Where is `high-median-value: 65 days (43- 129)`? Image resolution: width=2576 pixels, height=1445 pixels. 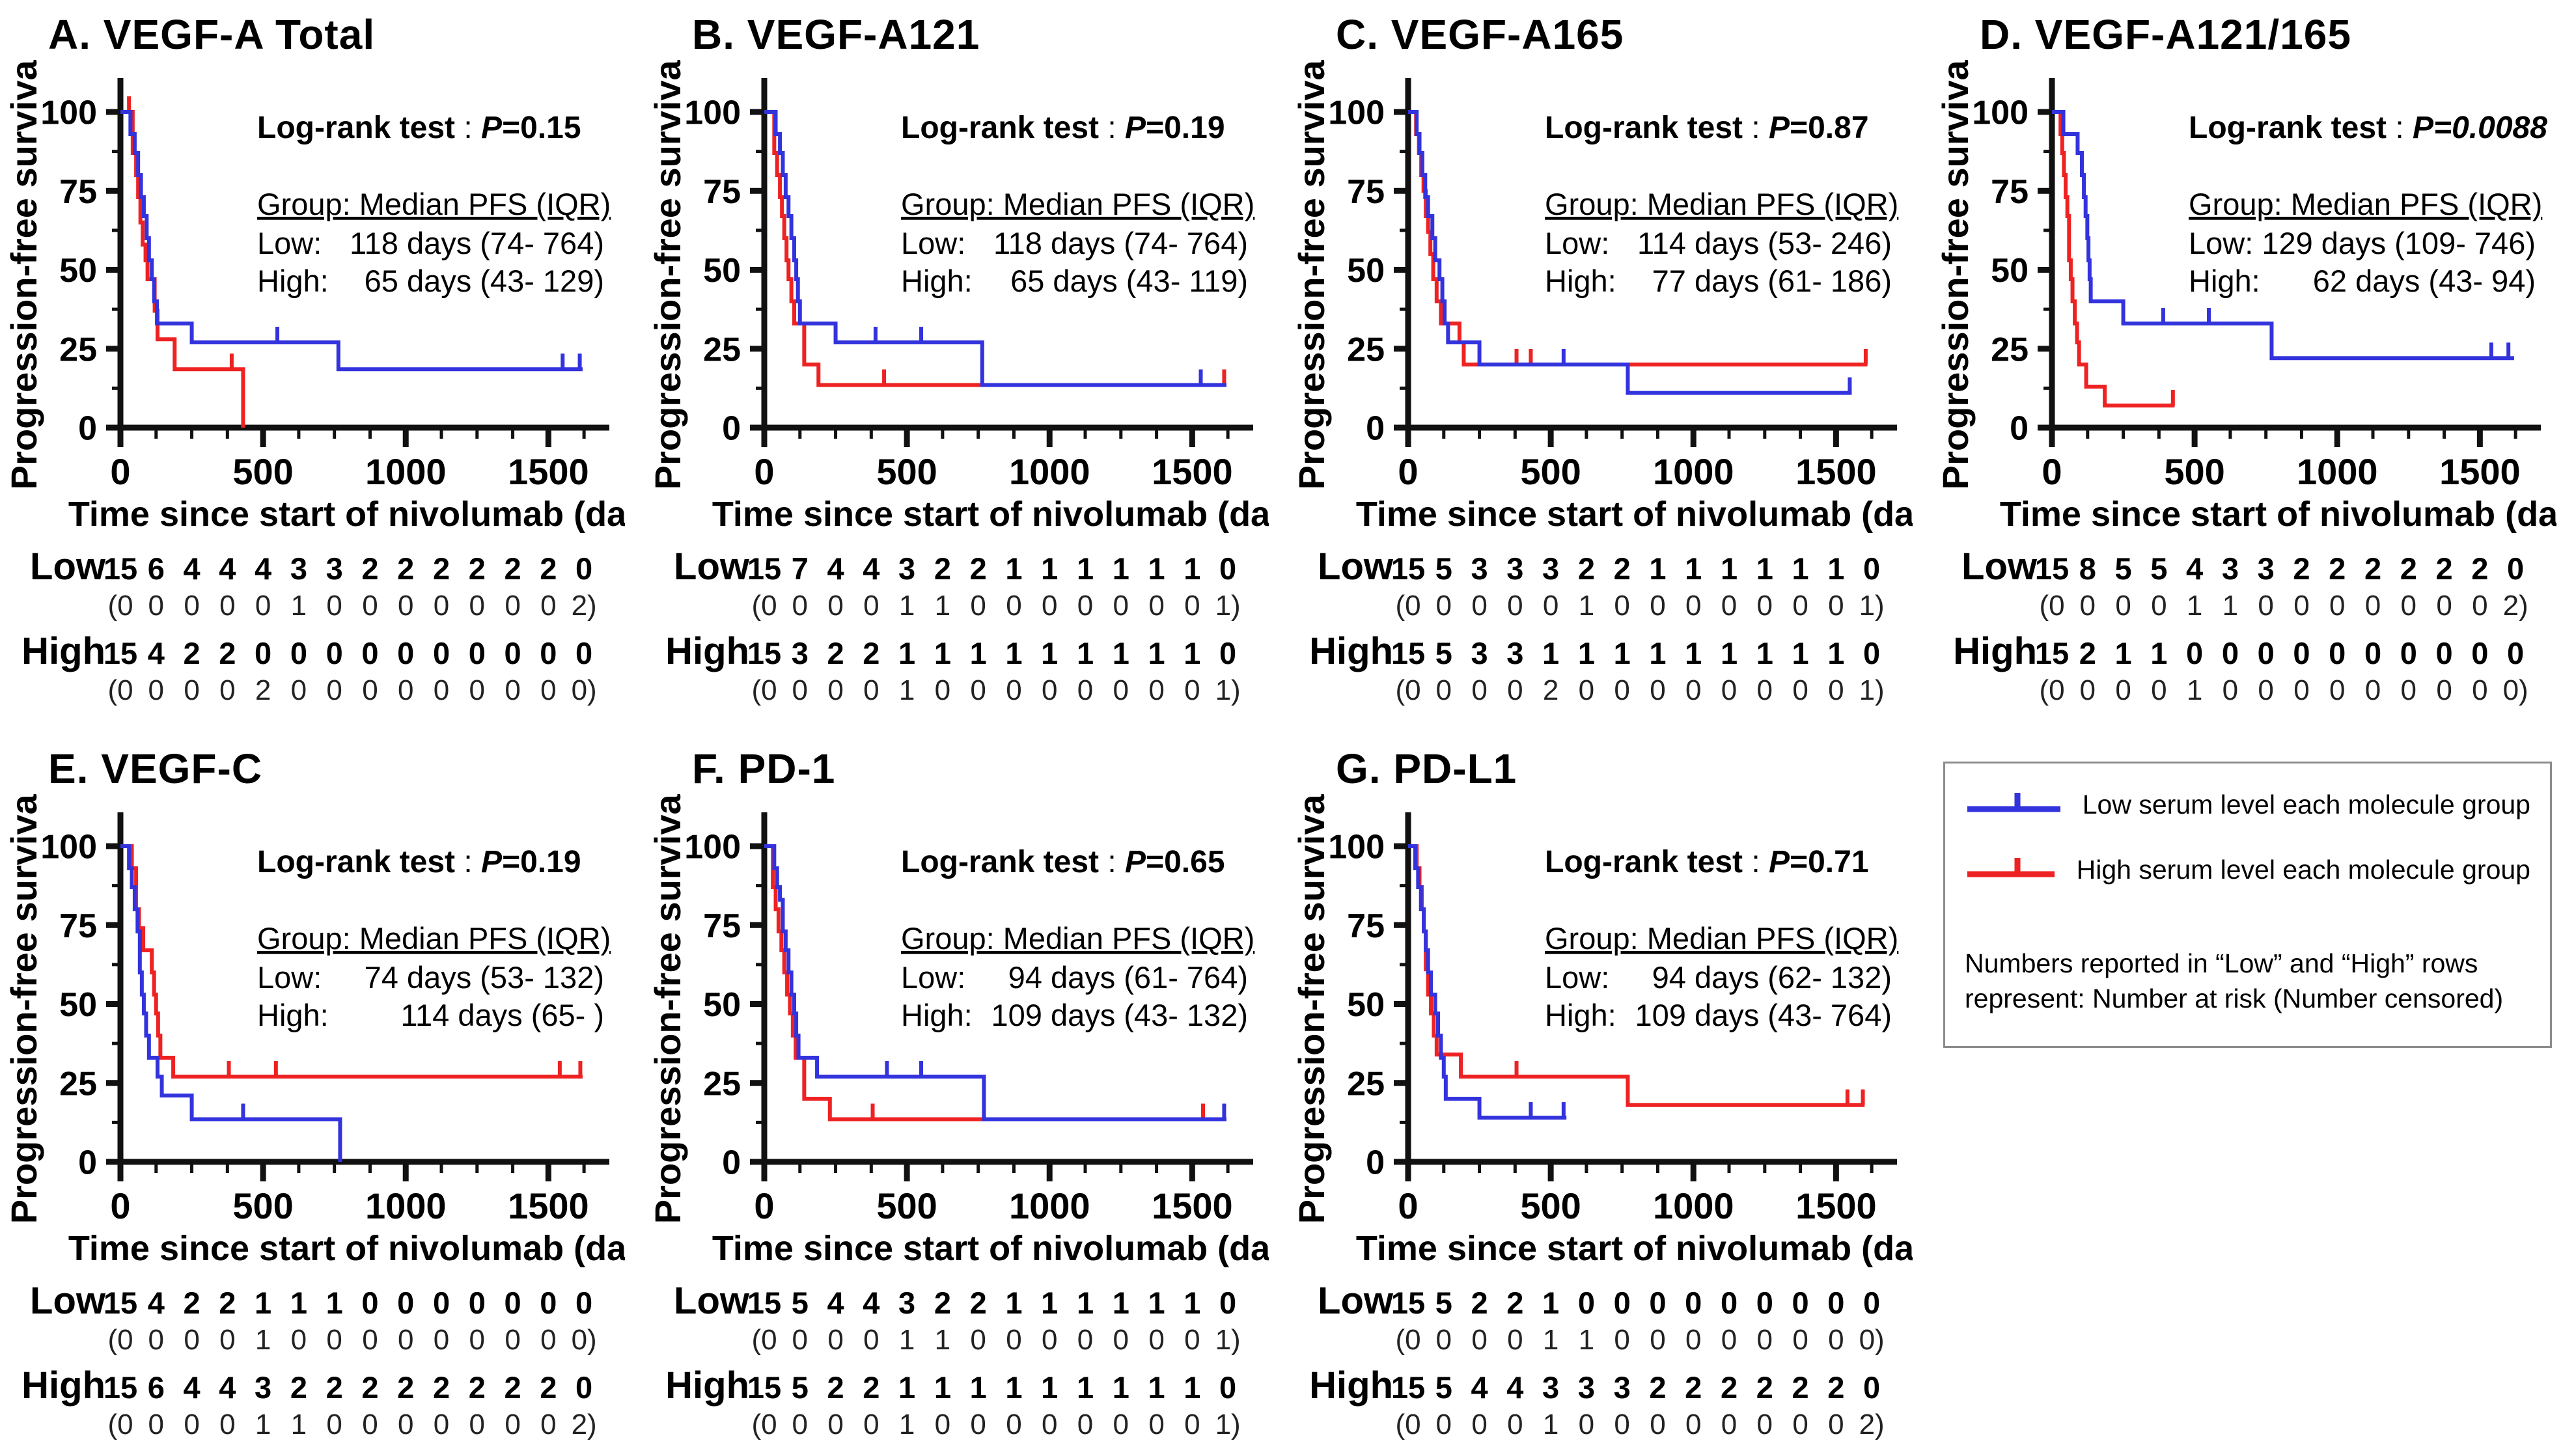 high-median-value: 65 days (43- 129) is located at coordinates (484, 281).